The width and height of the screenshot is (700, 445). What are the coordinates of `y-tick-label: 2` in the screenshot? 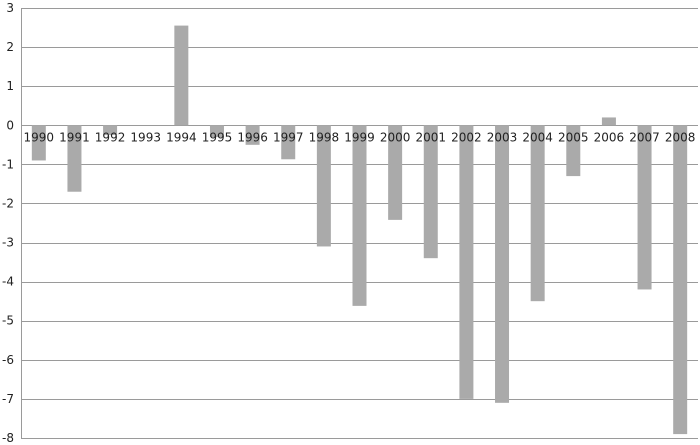 It's located at (10, 47).